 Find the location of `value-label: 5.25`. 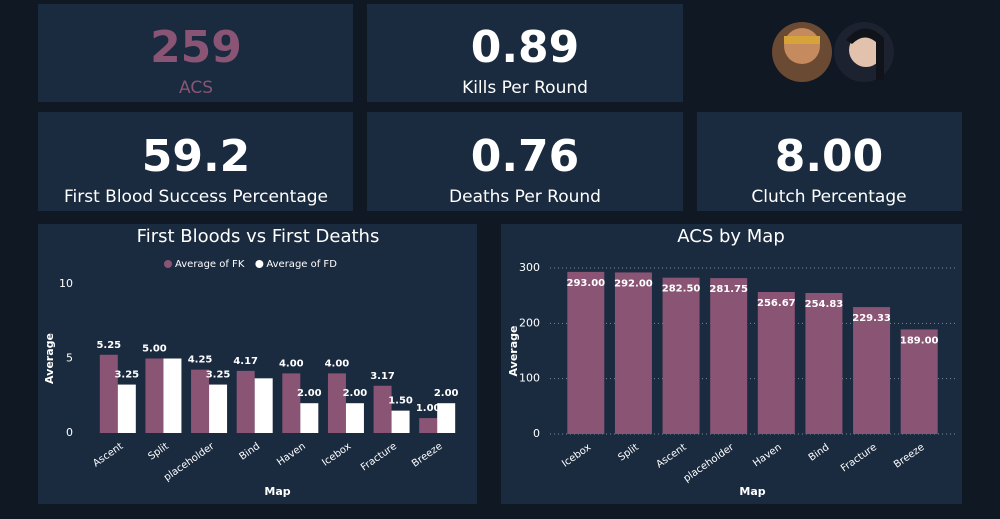

value-label: 5.25 is located at coordinates (108, 345).